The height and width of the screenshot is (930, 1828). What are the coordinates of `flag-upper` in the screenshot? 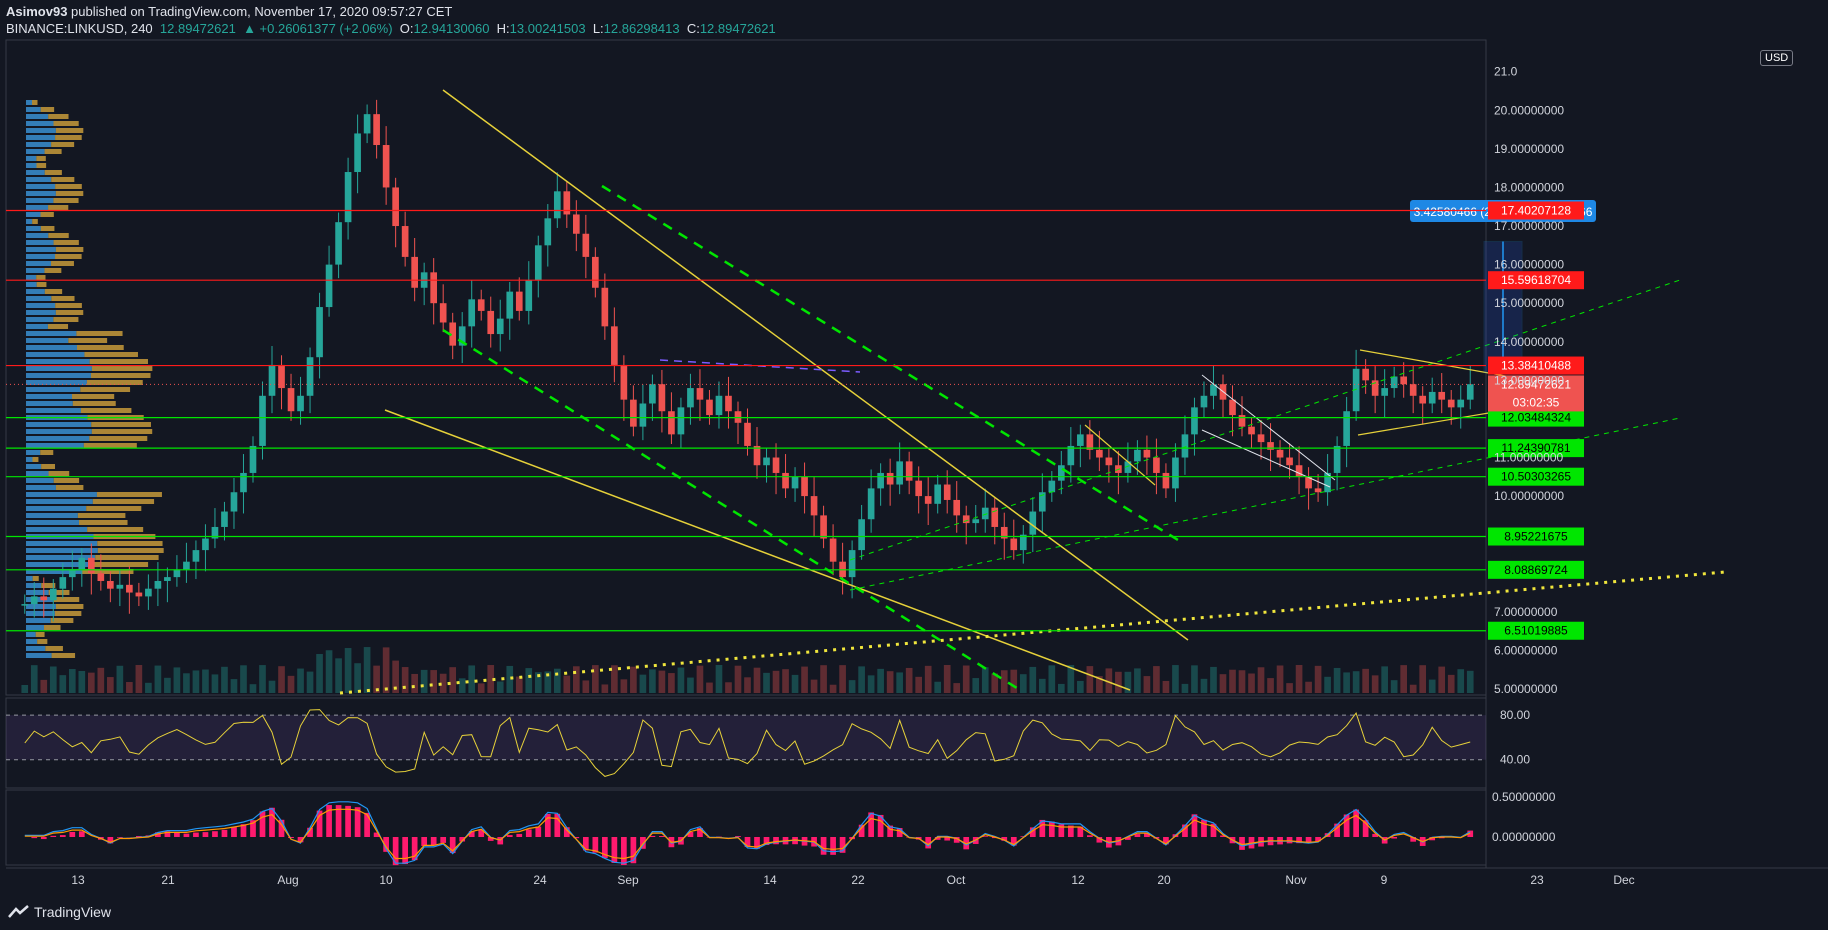 It's located at (1268, 427).